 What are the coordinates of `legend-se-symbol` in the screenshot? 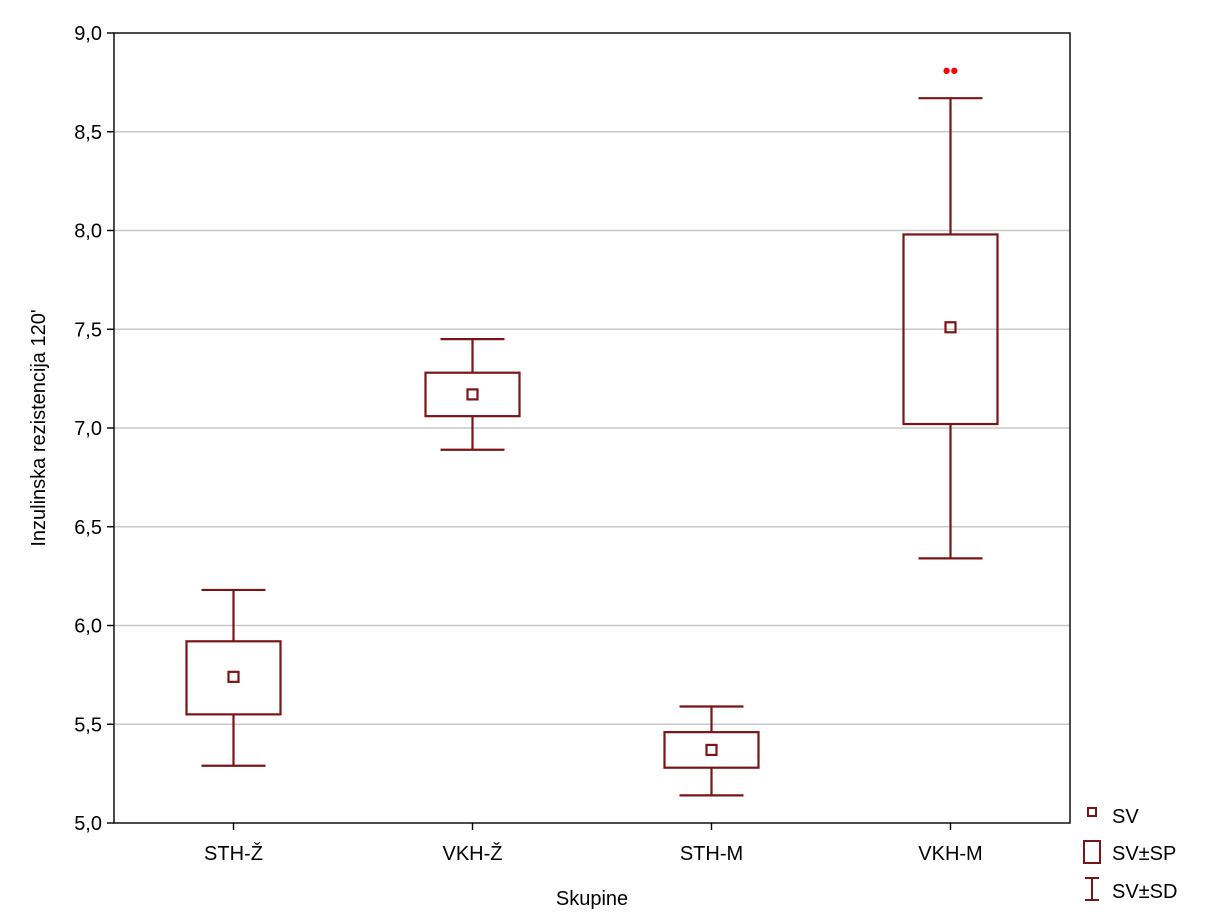 It's located at (1092, 852).